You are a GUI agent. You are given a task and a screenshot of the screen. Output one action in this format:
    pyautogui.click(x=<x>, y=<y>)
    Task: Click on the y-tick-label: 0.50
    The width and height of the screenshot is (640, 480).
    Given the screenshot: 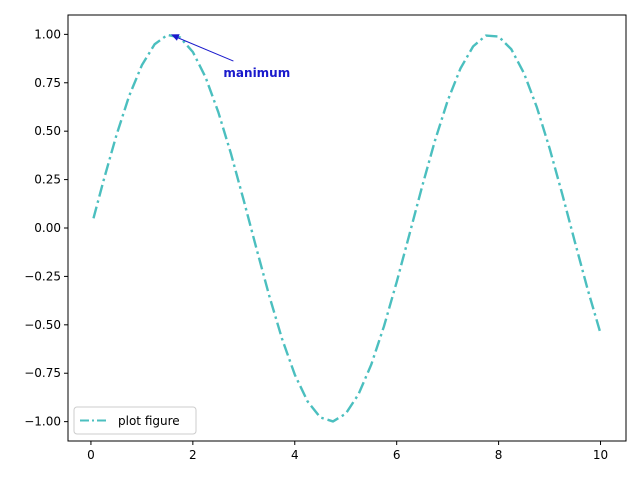 What is the action you would take?
    pyautogui.click(x=47, y=131)
    